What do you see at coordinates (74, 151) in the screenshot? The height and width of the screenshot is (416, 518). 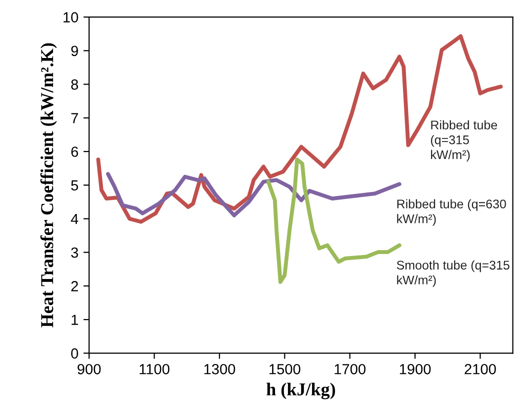 I see `y-tick-label: 6` at bounding box center [74, 151].